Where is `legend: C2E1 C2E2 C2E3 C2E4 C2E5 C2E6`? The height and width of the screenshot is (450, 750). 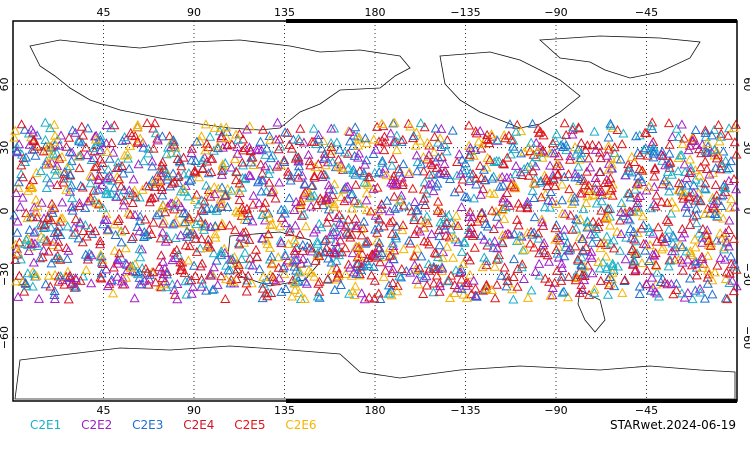
legend: C2E1 C2E2 C2E3 C2E4 C2E5 C2E6 is located at coordinates (181, 425).